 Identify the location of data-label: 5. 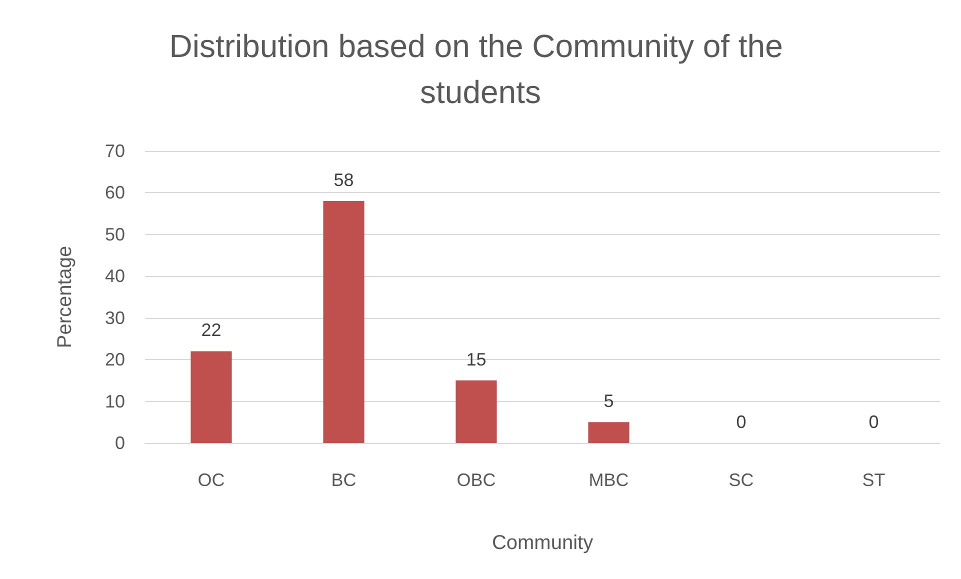
(609, 401).